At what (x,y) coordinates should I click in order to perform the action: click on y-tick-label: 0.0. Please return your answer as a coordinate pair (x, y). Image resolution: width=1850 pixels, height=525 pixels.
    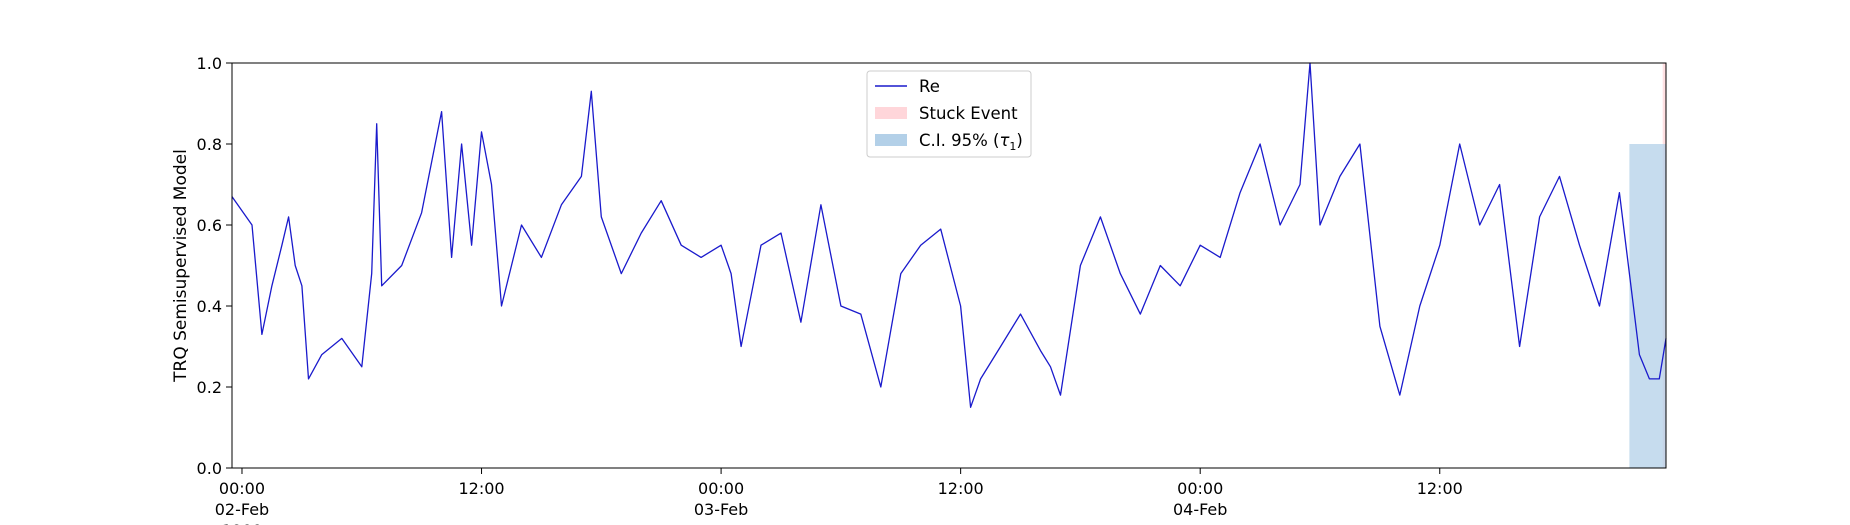
    Looking at the image, I should click on (209, 468).